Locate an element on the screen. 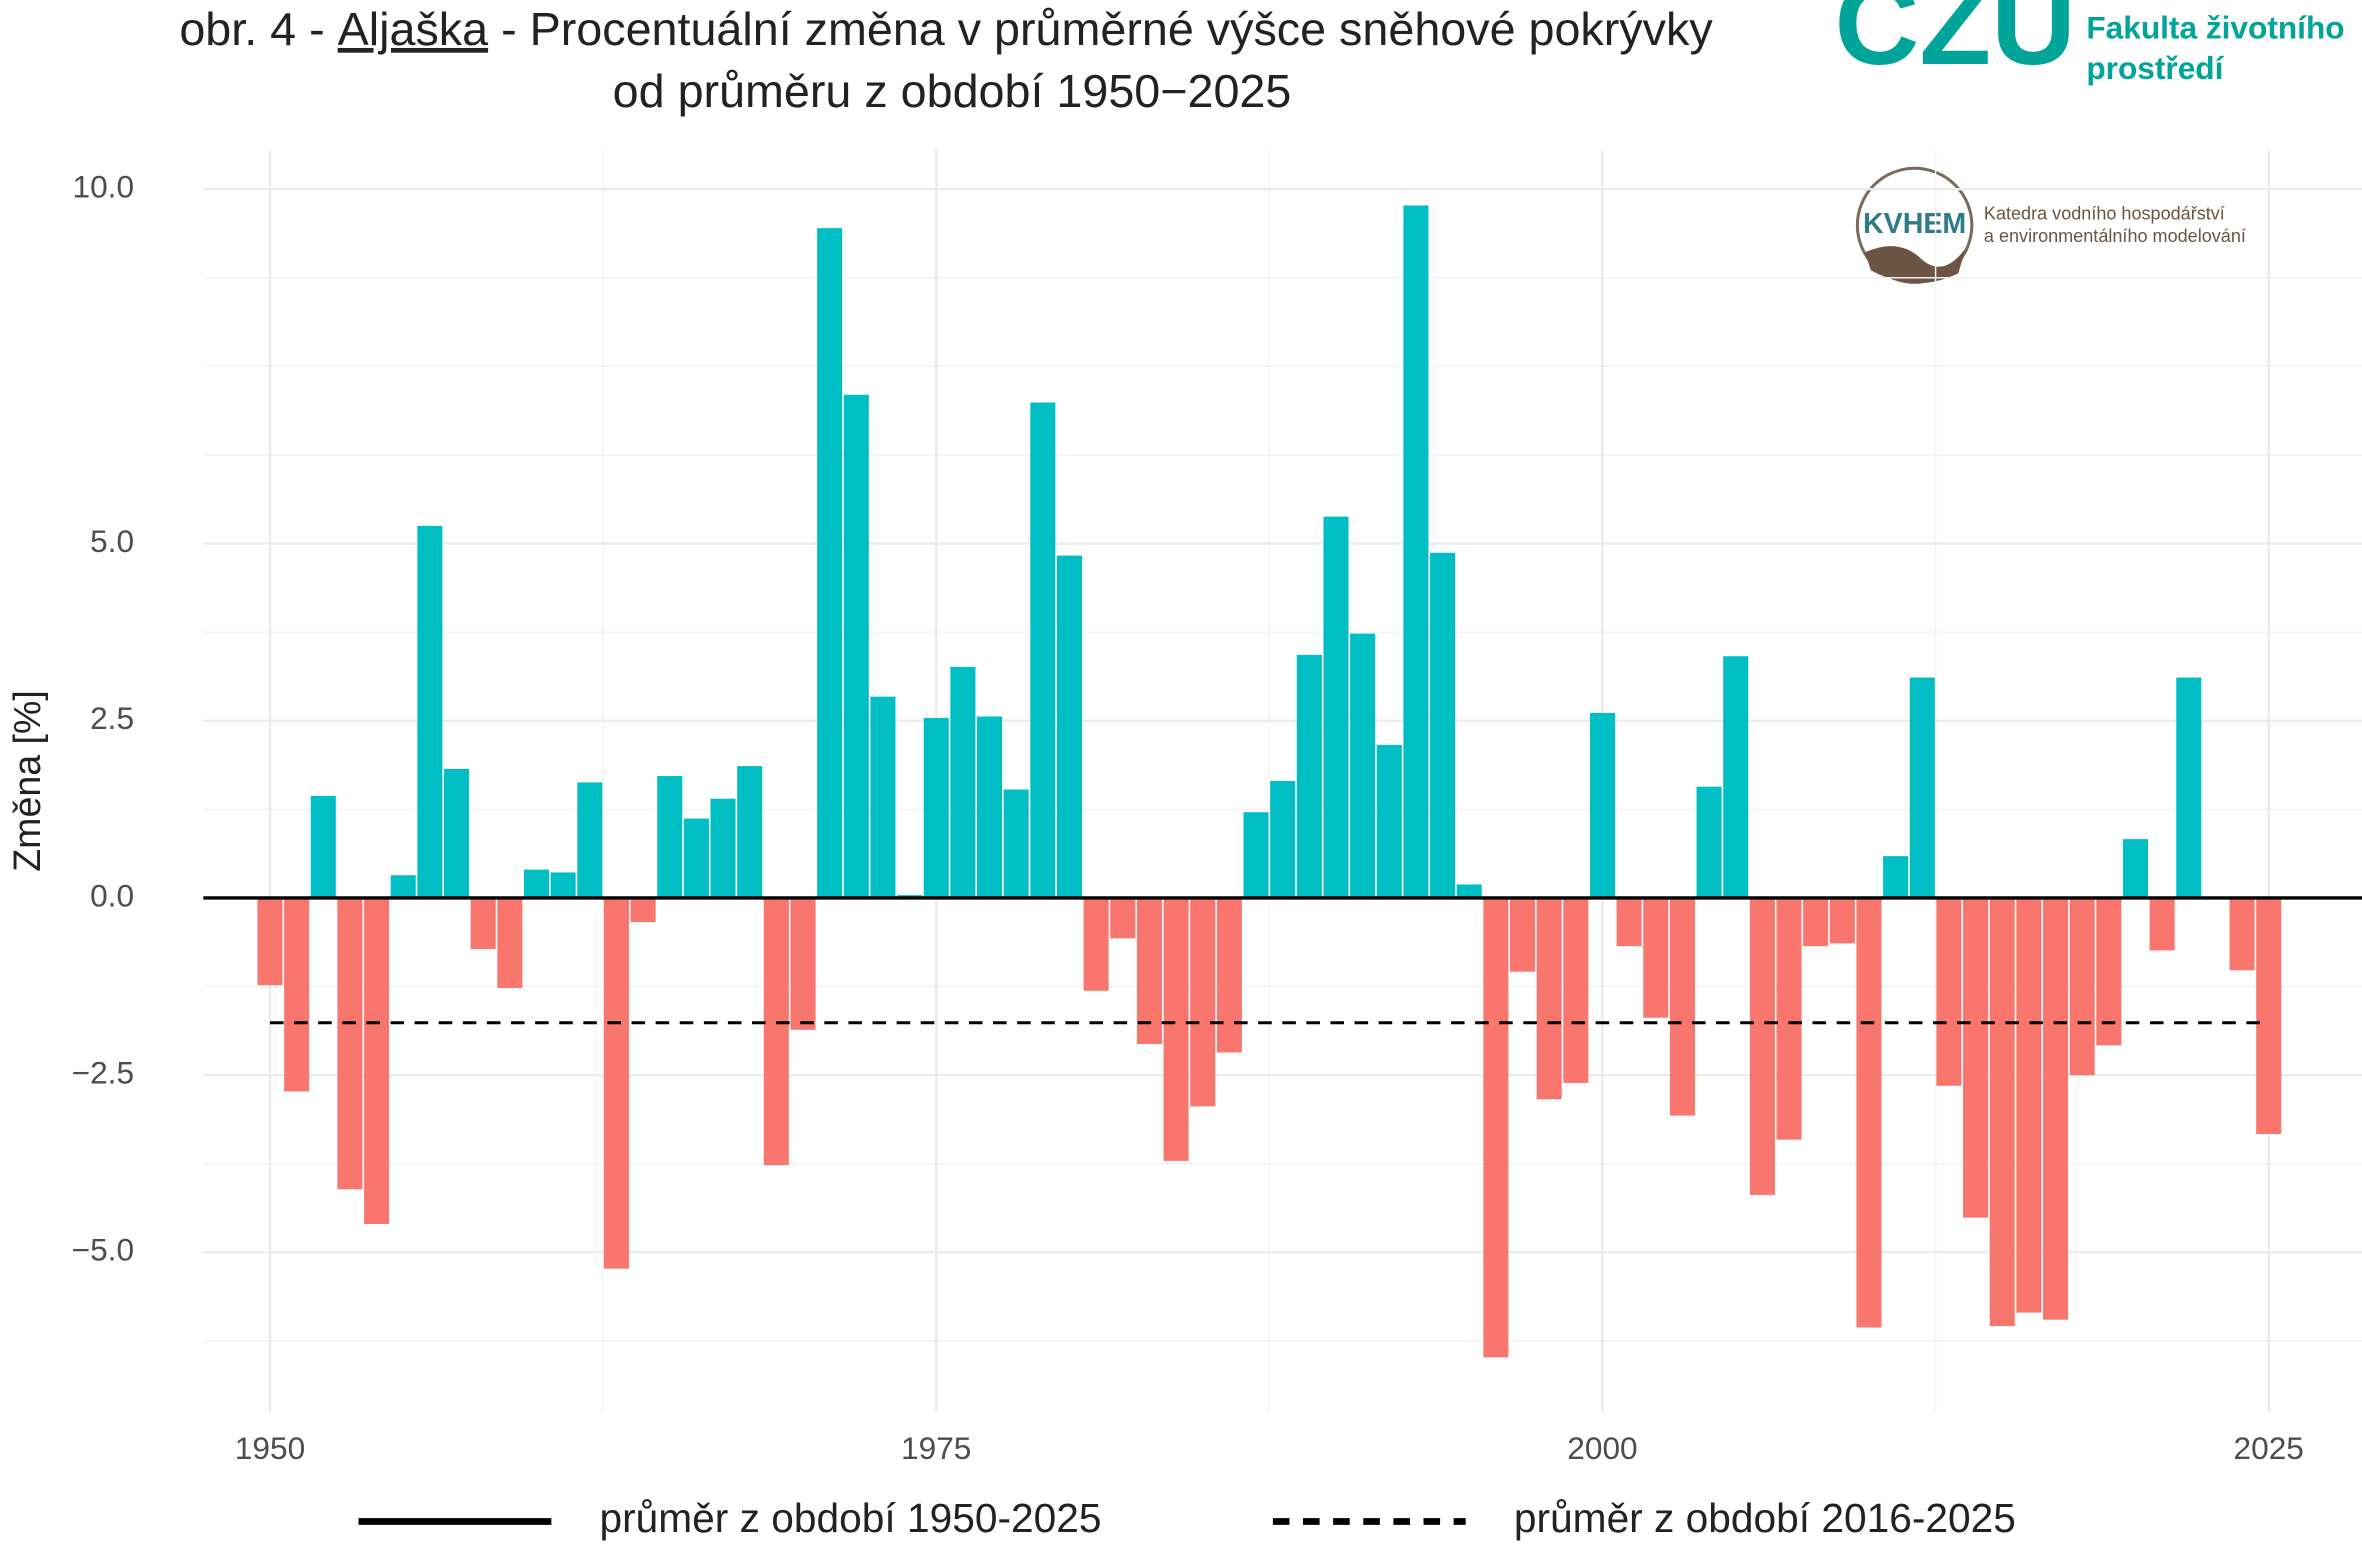 This screenshot has width=2362, height=1556. chart-subtitle: od průměru z období 1950−2025 is located at coordinates (952, 91).